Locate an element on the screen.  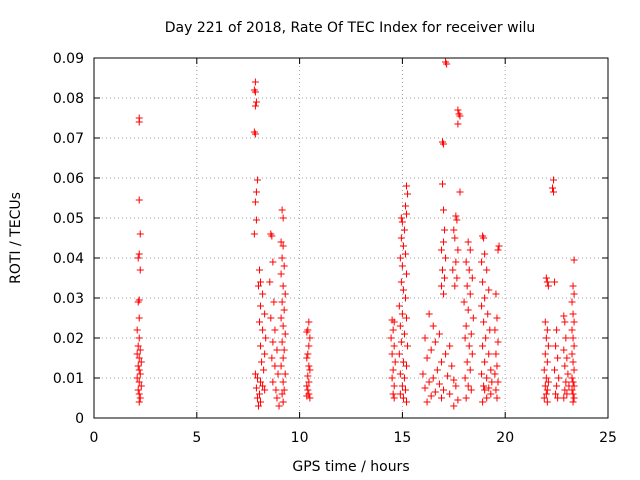
x-axis-label: GPS time / hours is located at coordinates (350, 467).